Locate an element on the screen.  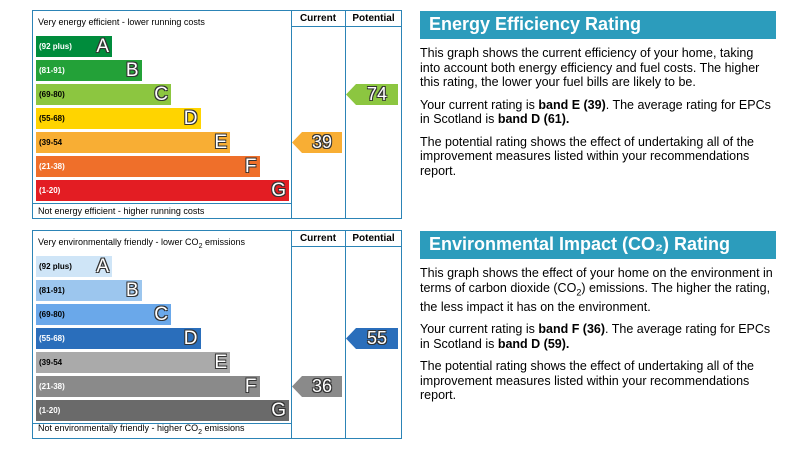
env-rating-prefix: Your current rating is is located at coordinates (479, 329).